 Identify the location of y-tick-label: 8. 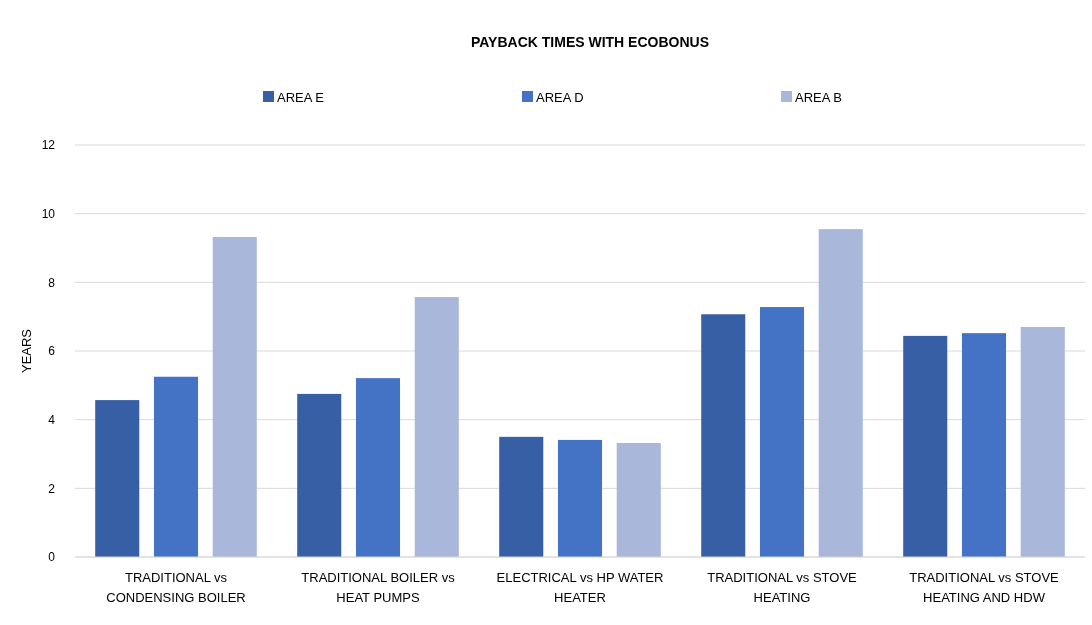
(52, 282).